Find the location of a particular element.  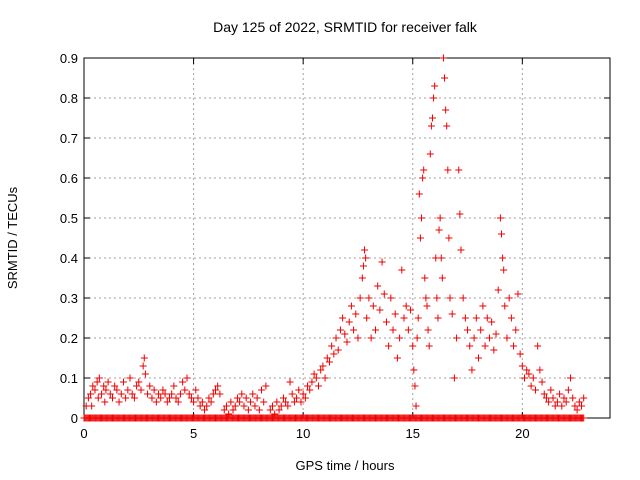

y-tick-label: 0.2 is located at coordinates (69, 338).